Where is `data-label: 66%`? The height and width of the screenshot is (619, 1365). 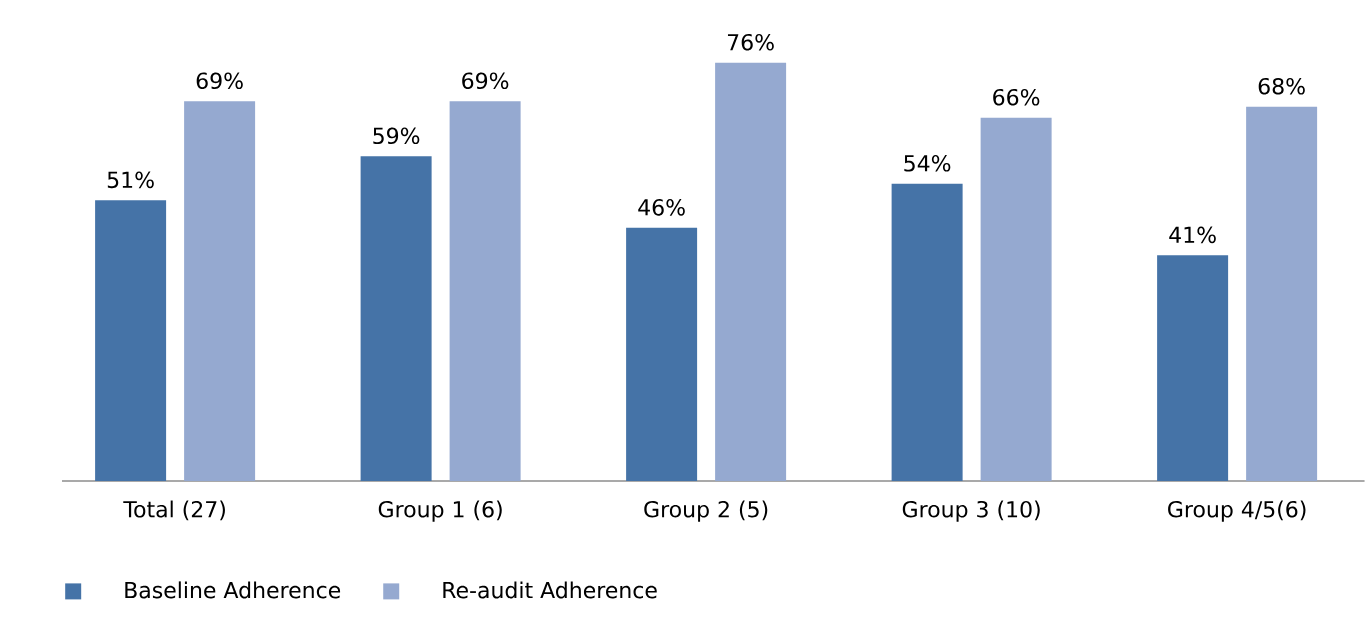 data-label: 66% is located at coordinates (1016, 97).